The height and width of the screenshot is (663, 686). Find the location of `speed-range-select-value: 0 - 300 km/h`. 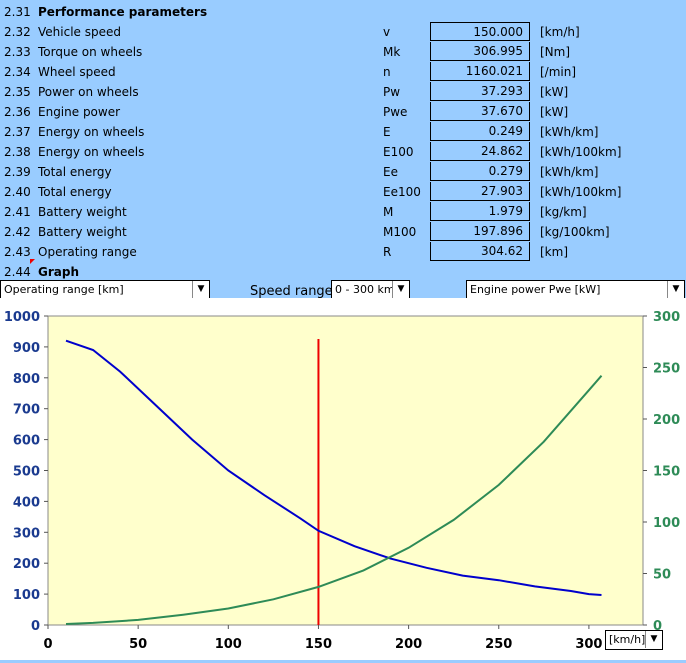

speed-range-select-value: 0 - 300 km/h is located at coordinates (370, 289).